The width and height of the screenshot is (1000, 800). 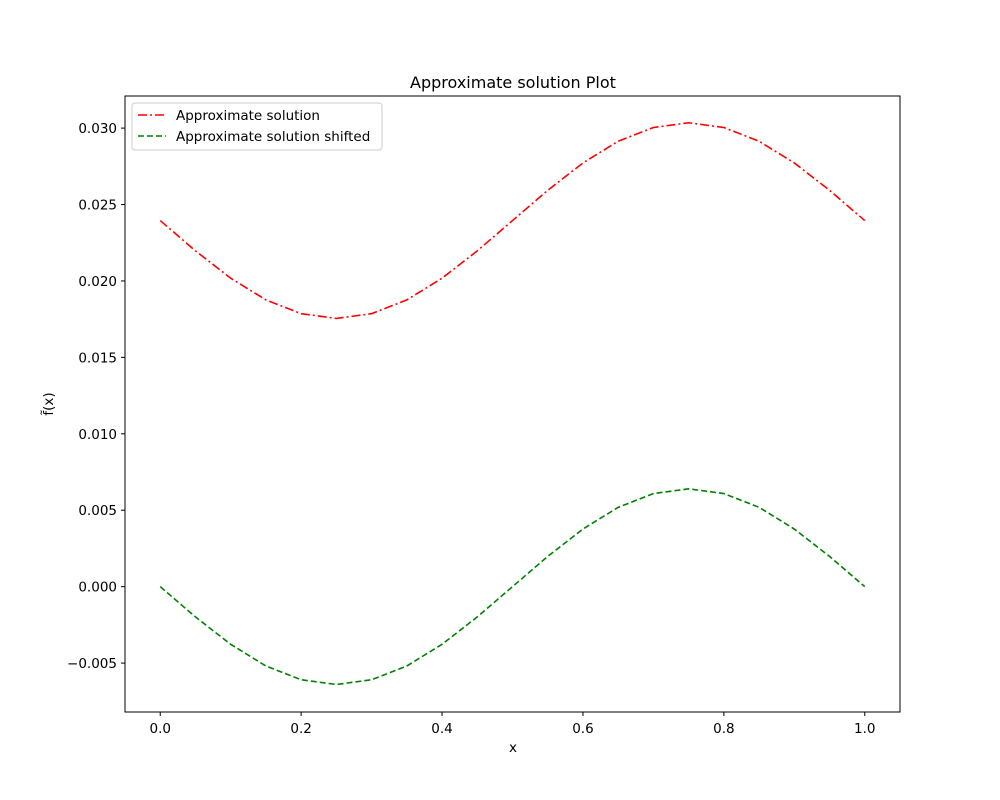 What do you see at coordinates (97, 358) in the screenshot?
I see `y-tick-label: 0.015` at bounding box center [97, 358].